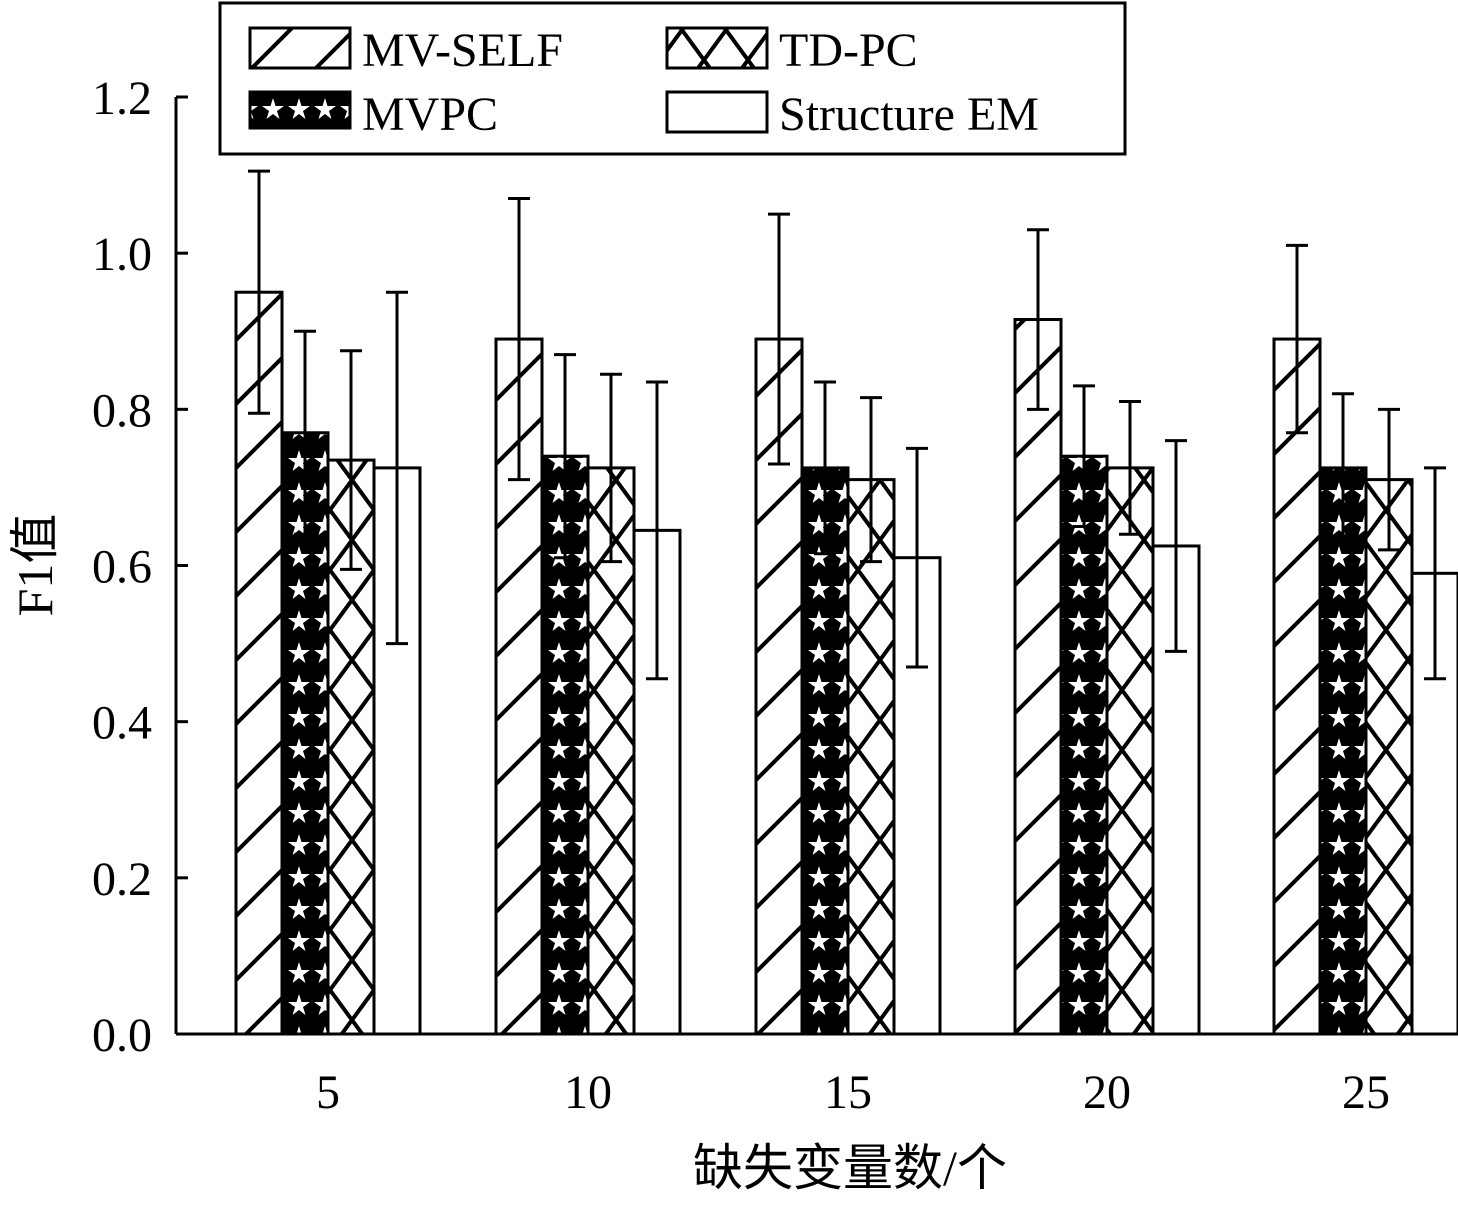 The height and width of the screenshot is (1205, 1458). Describe the element at coordinates (1107, 1092) in the screenshot. I see `x-tick-label: 20` at that location.